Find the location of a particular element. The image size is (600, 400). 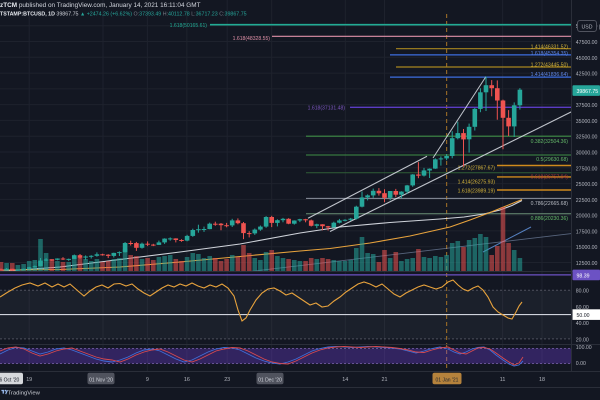

svg-text: 01 Jan '21 is located at coordinates (447, 380).